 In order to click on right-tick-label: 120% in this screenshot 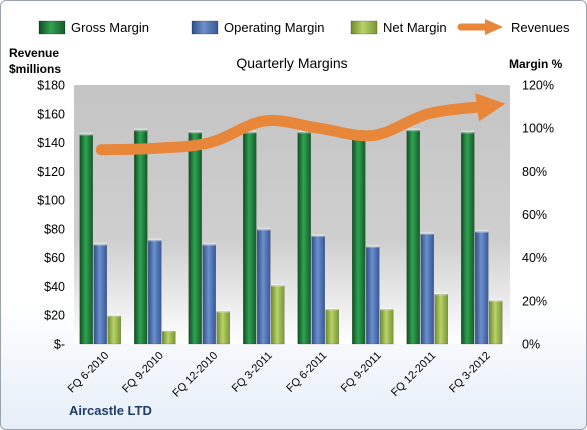, I will do `click(538, 86)`.